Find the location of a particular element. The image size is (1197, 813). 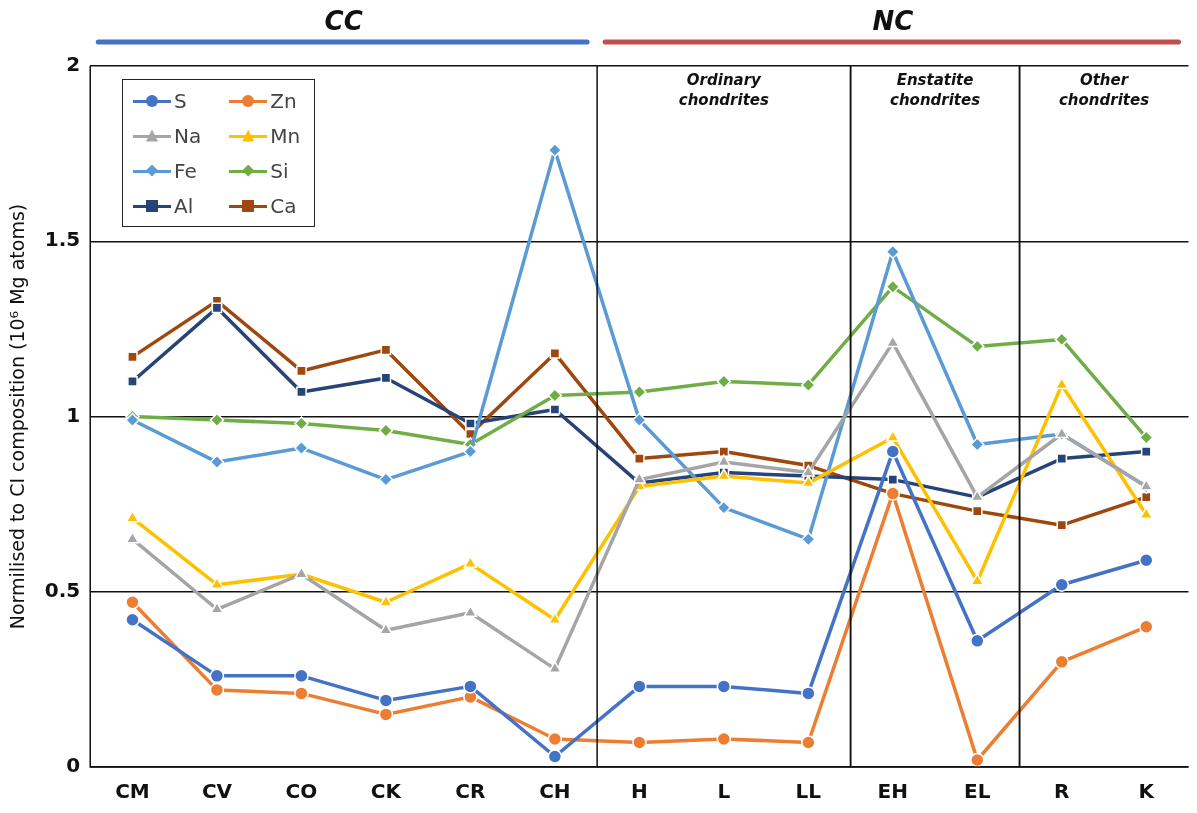

legend-label: Al is located at coordinates (184, 205).